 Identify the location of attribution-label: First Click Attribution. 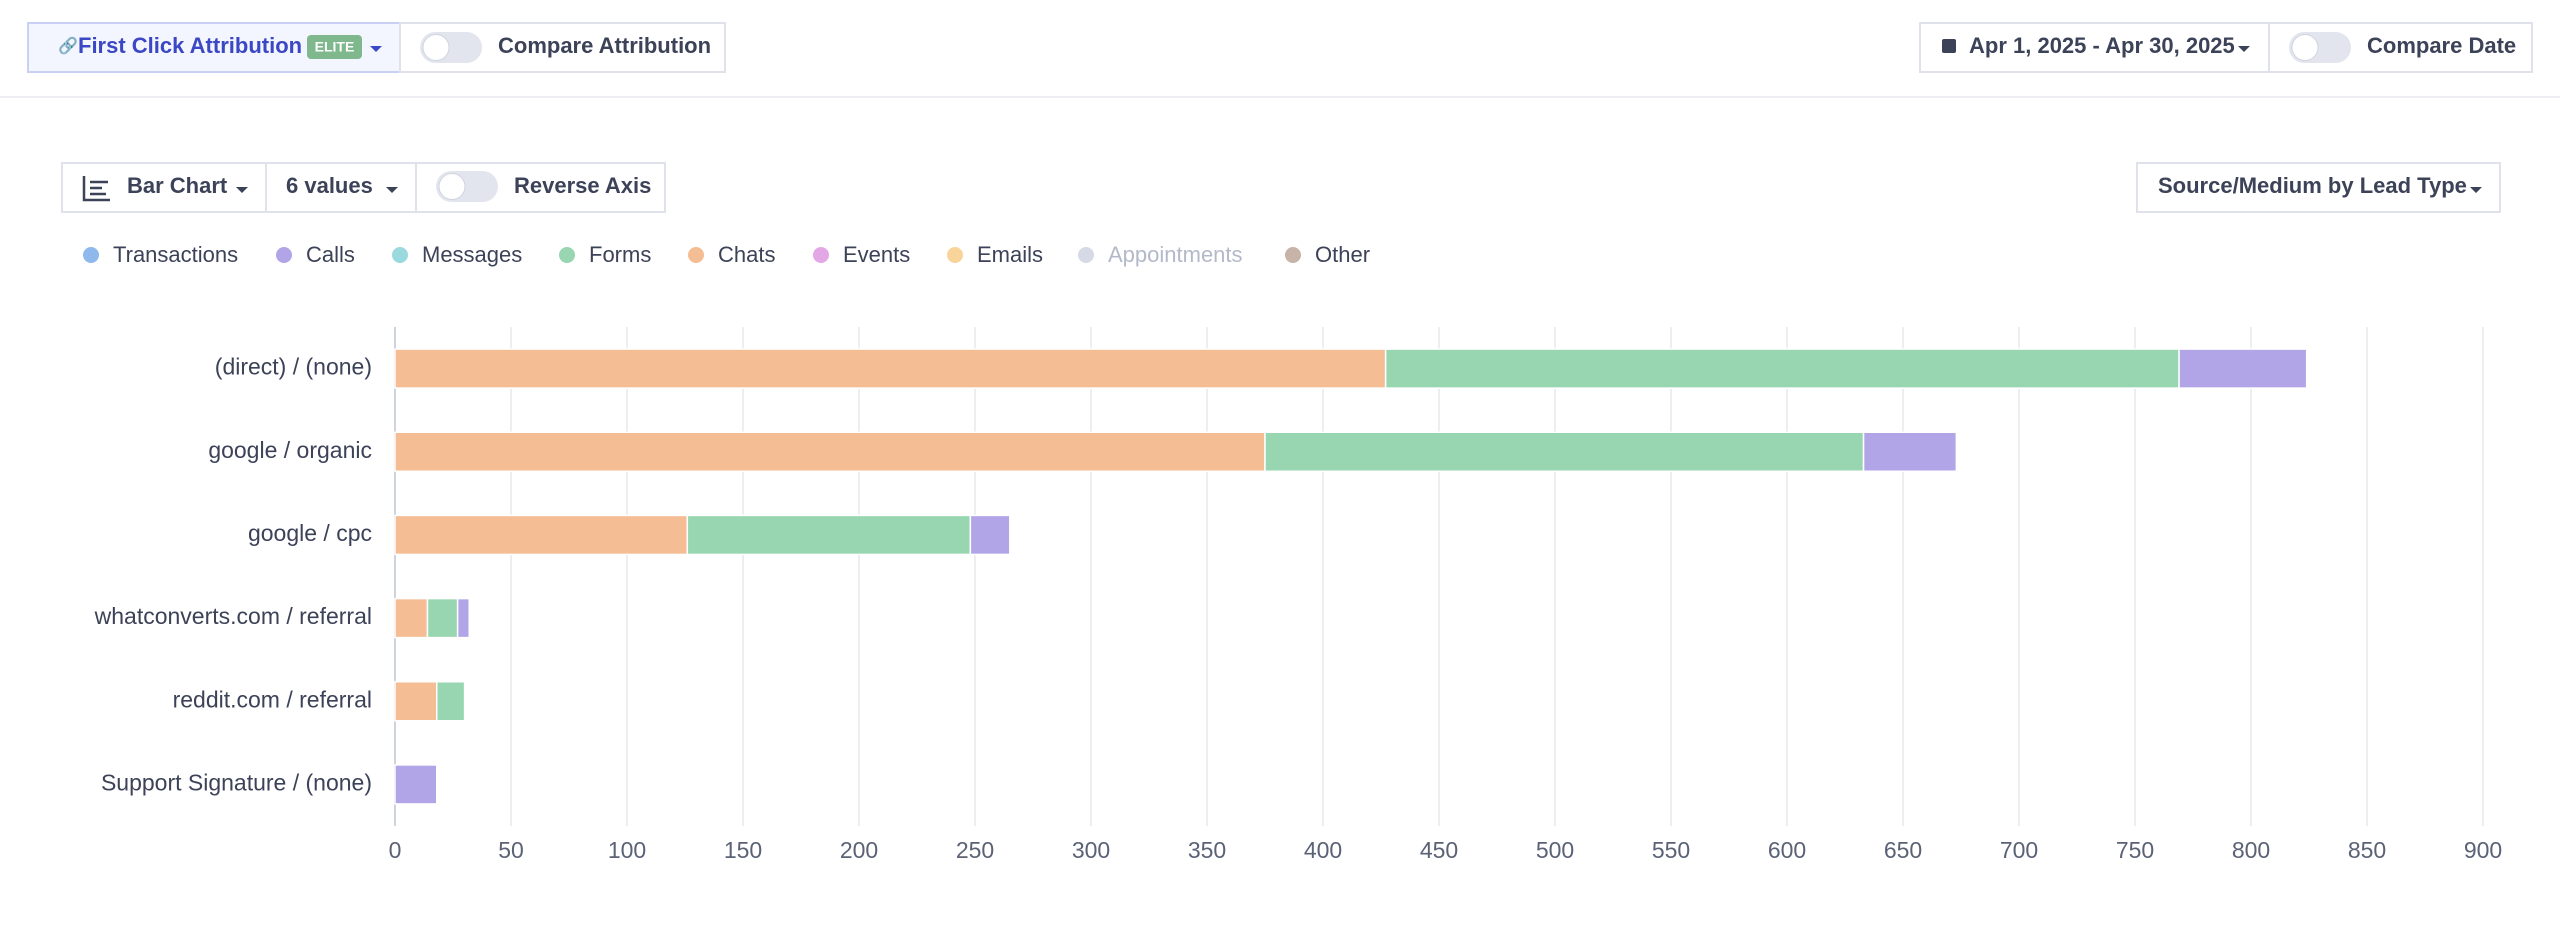
(190, 45).